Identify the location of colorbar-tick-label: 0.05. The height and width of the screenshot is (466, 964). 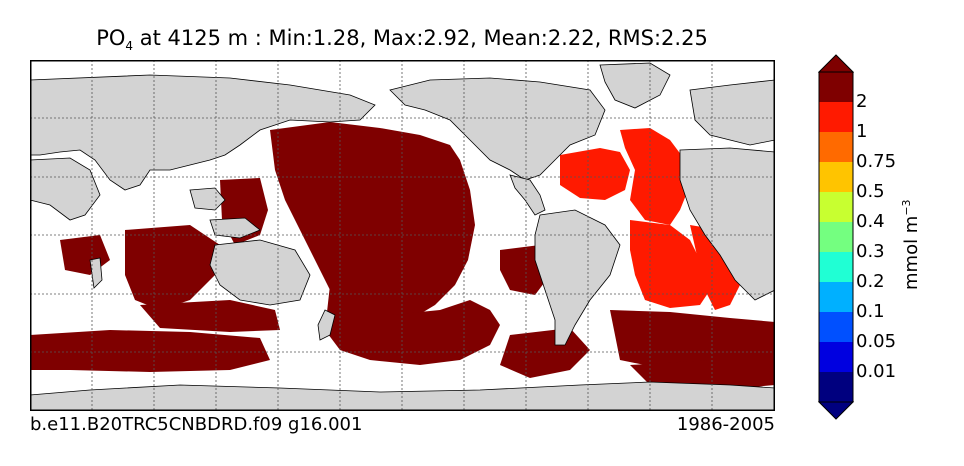
(876, 341).